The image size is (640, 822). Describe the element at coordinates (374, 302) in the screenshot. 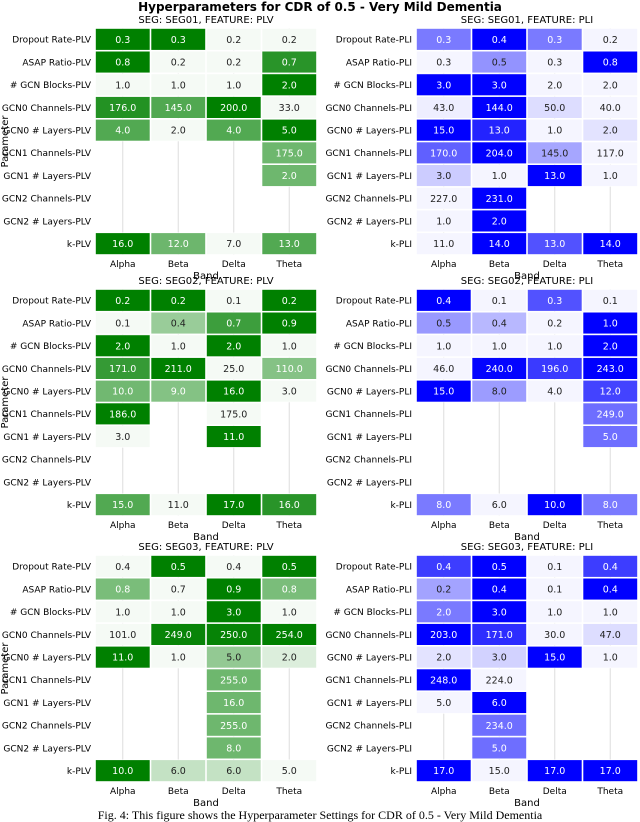

I see `row-tick-label: Dropout Rate-PLI` at that location.